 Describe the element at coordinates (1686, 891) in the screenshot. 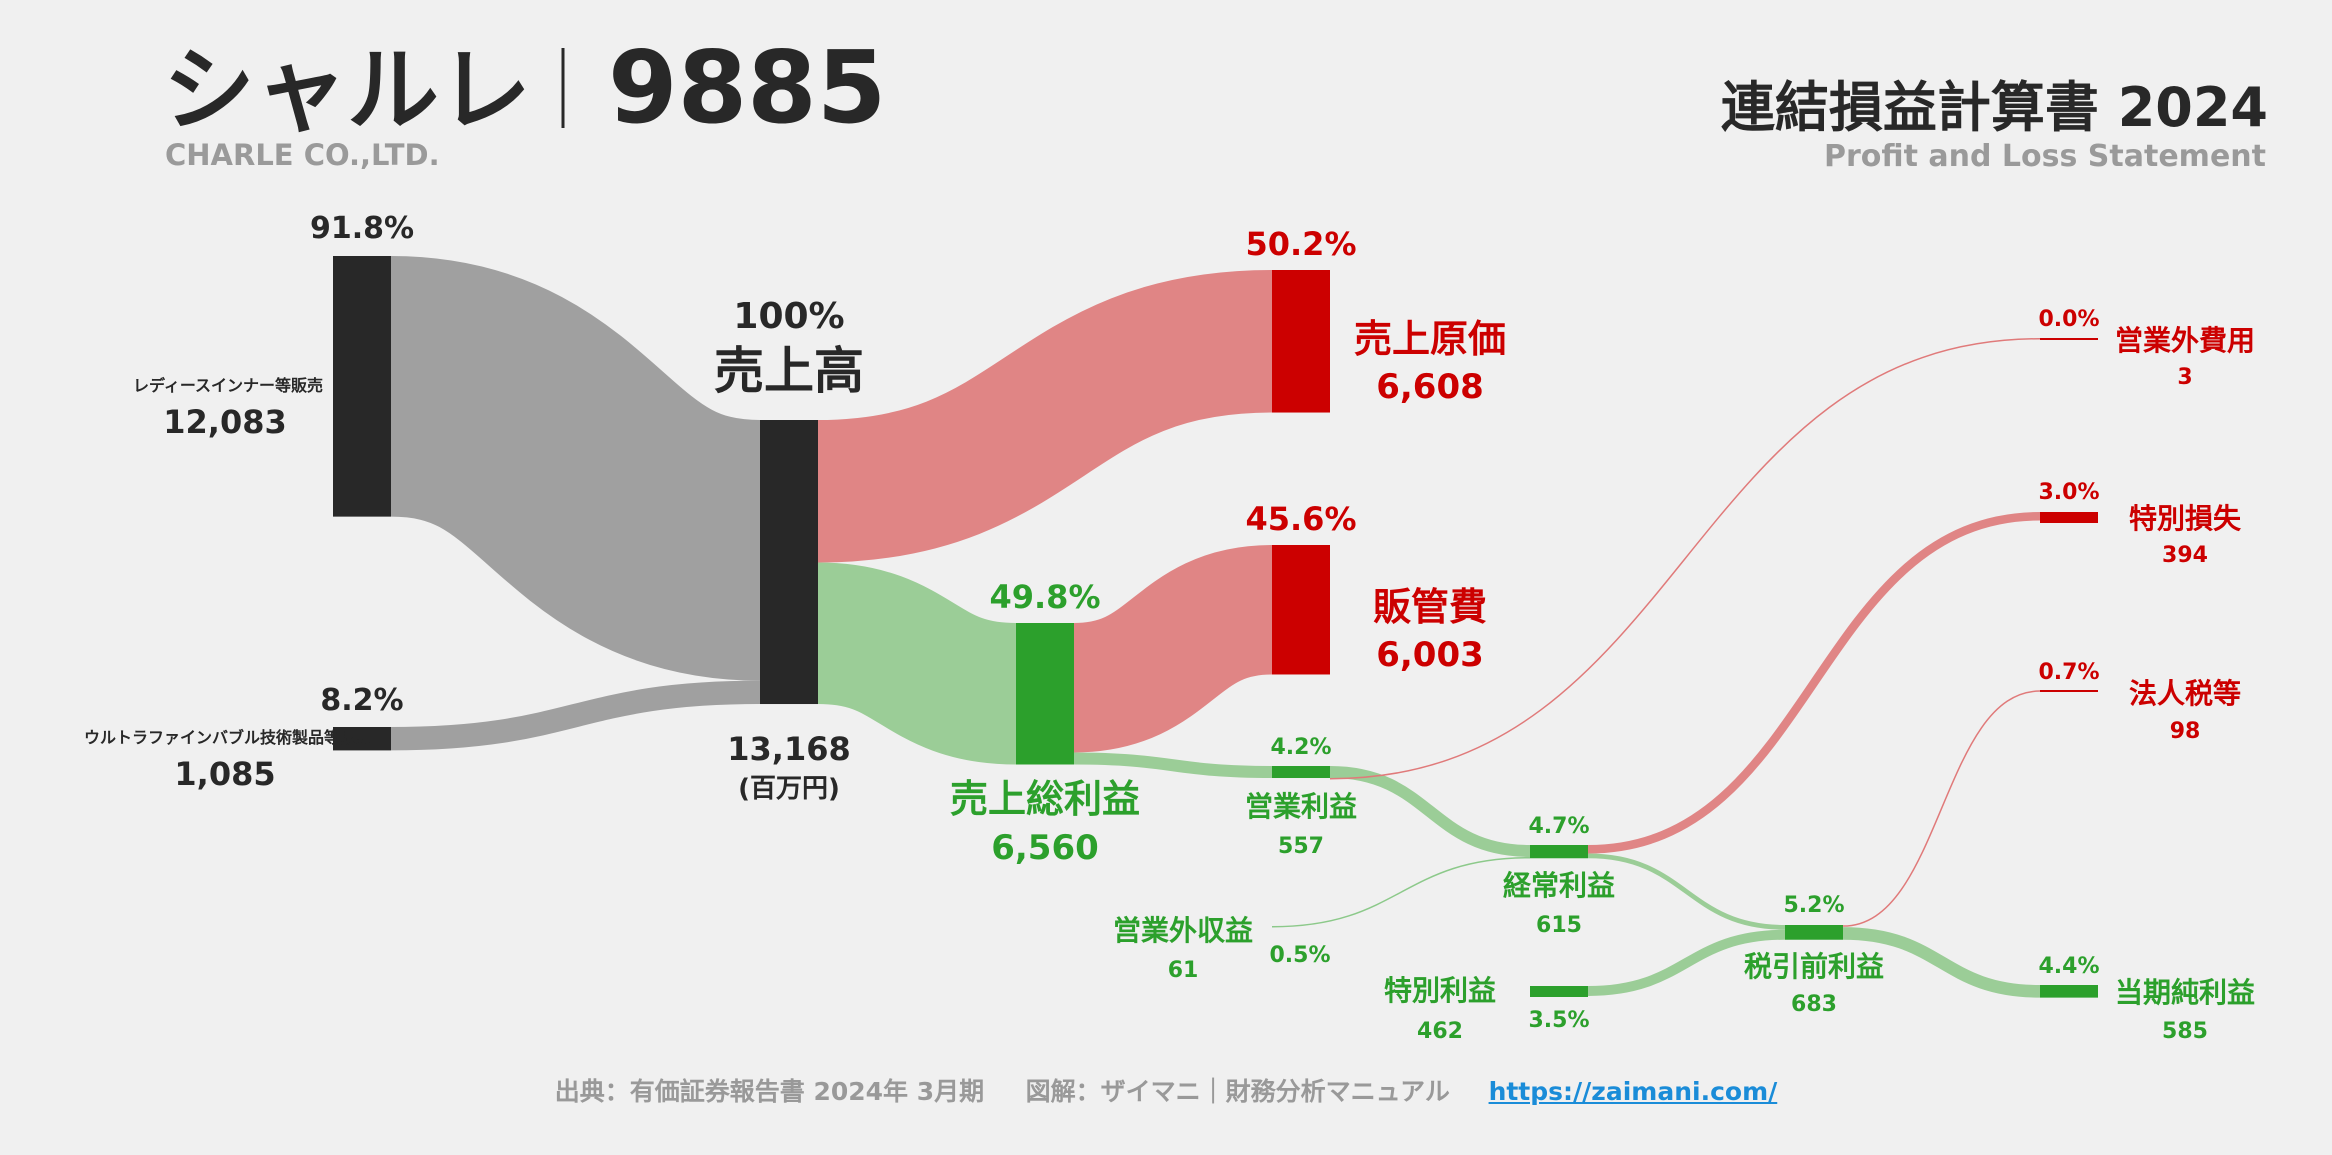

I see `link-ordinary-pretax` at that location.